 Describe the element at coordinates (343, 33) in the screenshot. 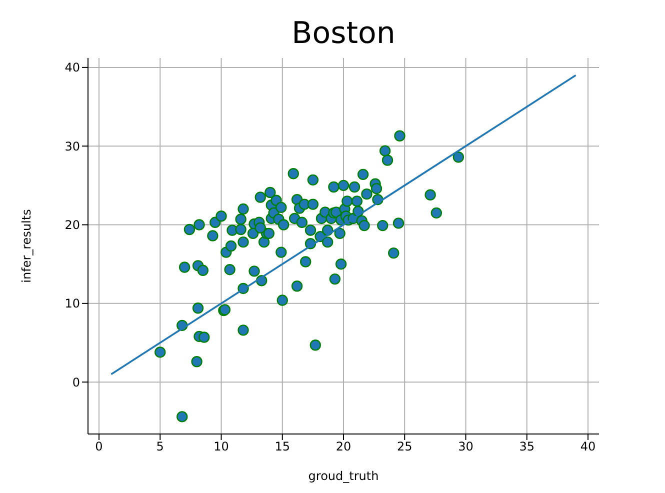

I see `chart-title: Boston` at that location.